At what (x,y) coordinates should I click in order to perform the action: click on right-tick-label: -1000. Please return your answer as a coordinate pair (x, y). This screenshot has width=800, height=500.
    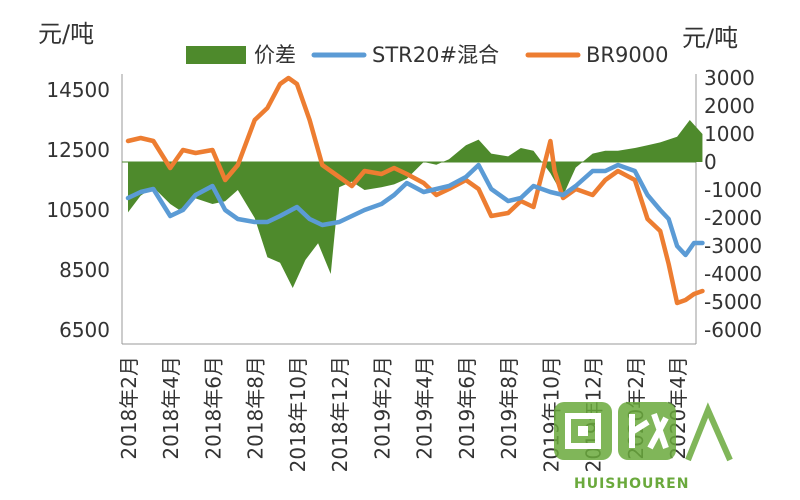
    Looking at the image, I should click on (733, 190).